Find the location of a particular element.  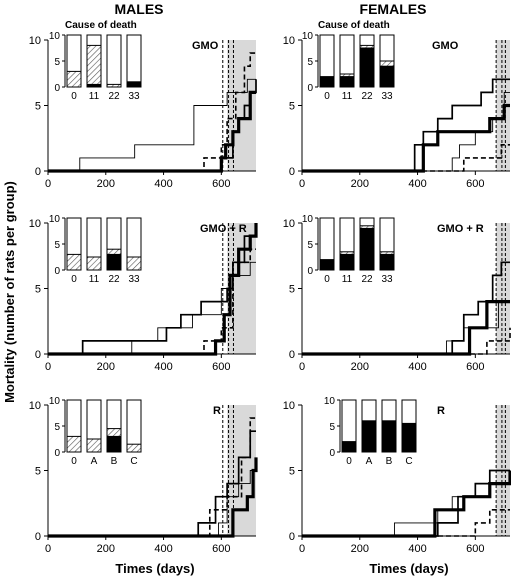

inset-title: Cause of death is located at coordinates (354, 25).